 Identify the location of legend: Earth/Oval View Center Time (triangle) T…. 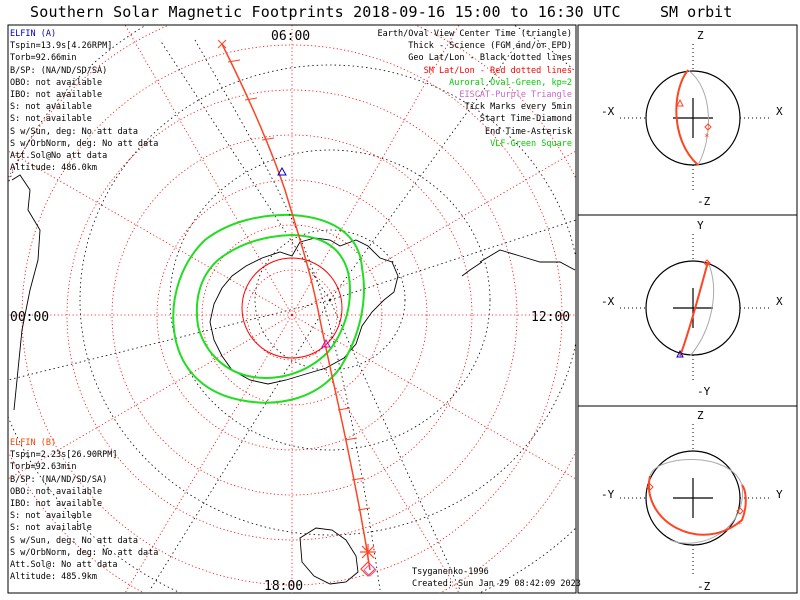
(475, 89).